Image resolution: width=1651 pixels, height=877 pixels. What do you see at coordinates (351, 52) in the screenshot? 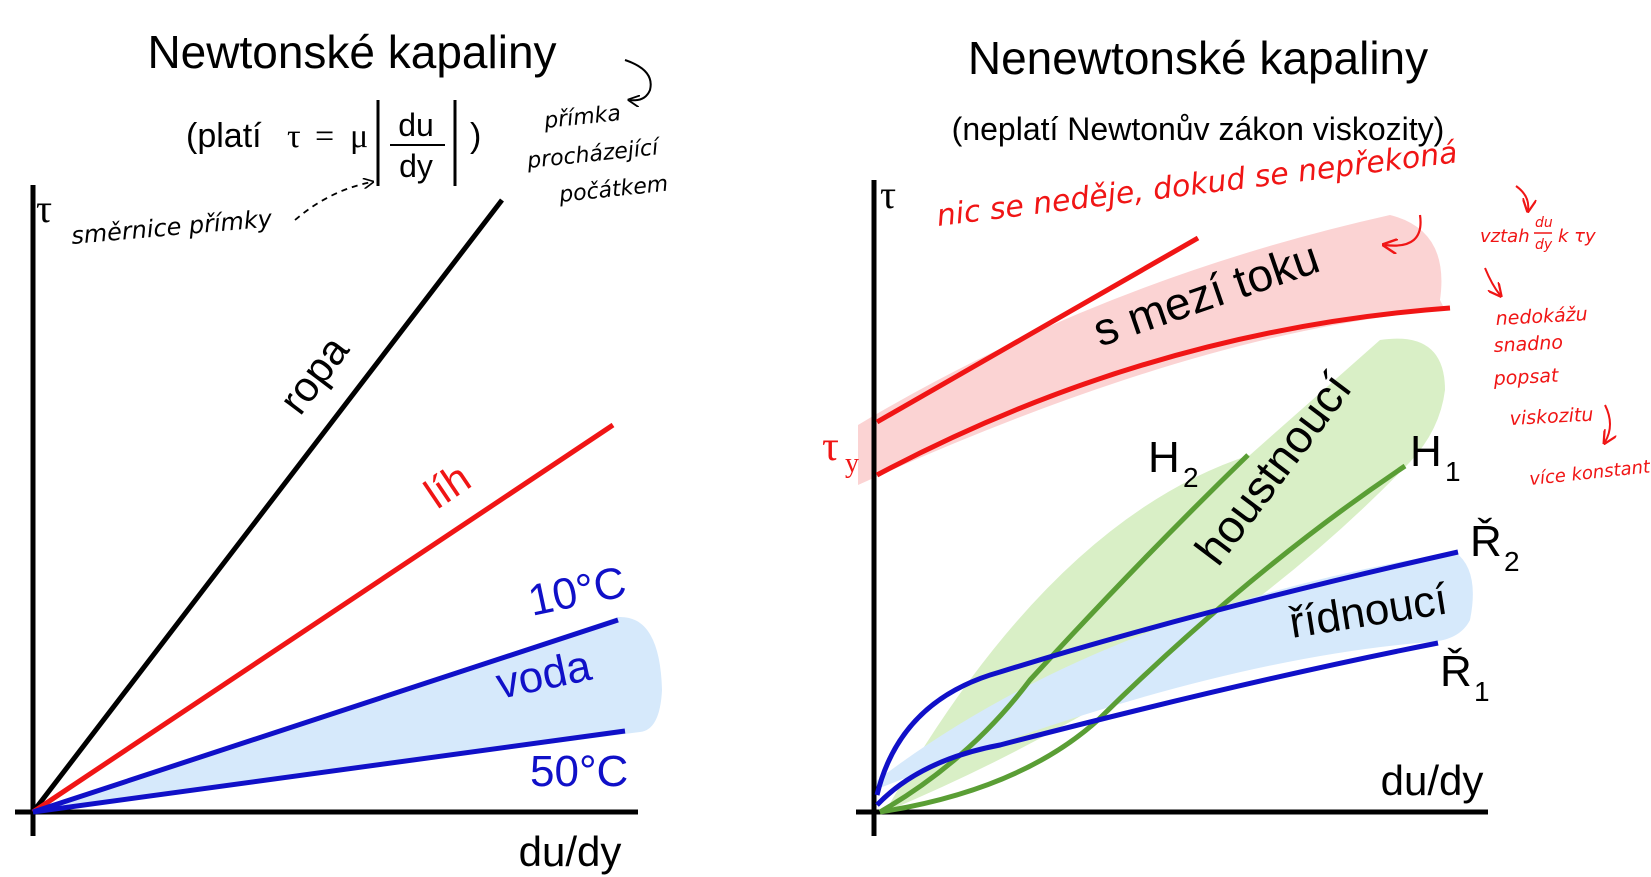
I see `left-title: Newtonské kapaliny` at bounding box center [351, 52].